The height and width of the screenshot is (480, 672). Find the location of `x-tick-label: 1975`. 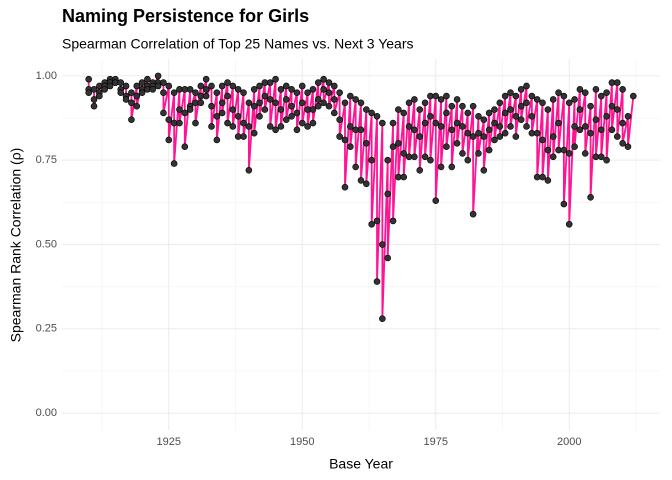

x-tick-label: 1975 is located at coordinates (436, 442).